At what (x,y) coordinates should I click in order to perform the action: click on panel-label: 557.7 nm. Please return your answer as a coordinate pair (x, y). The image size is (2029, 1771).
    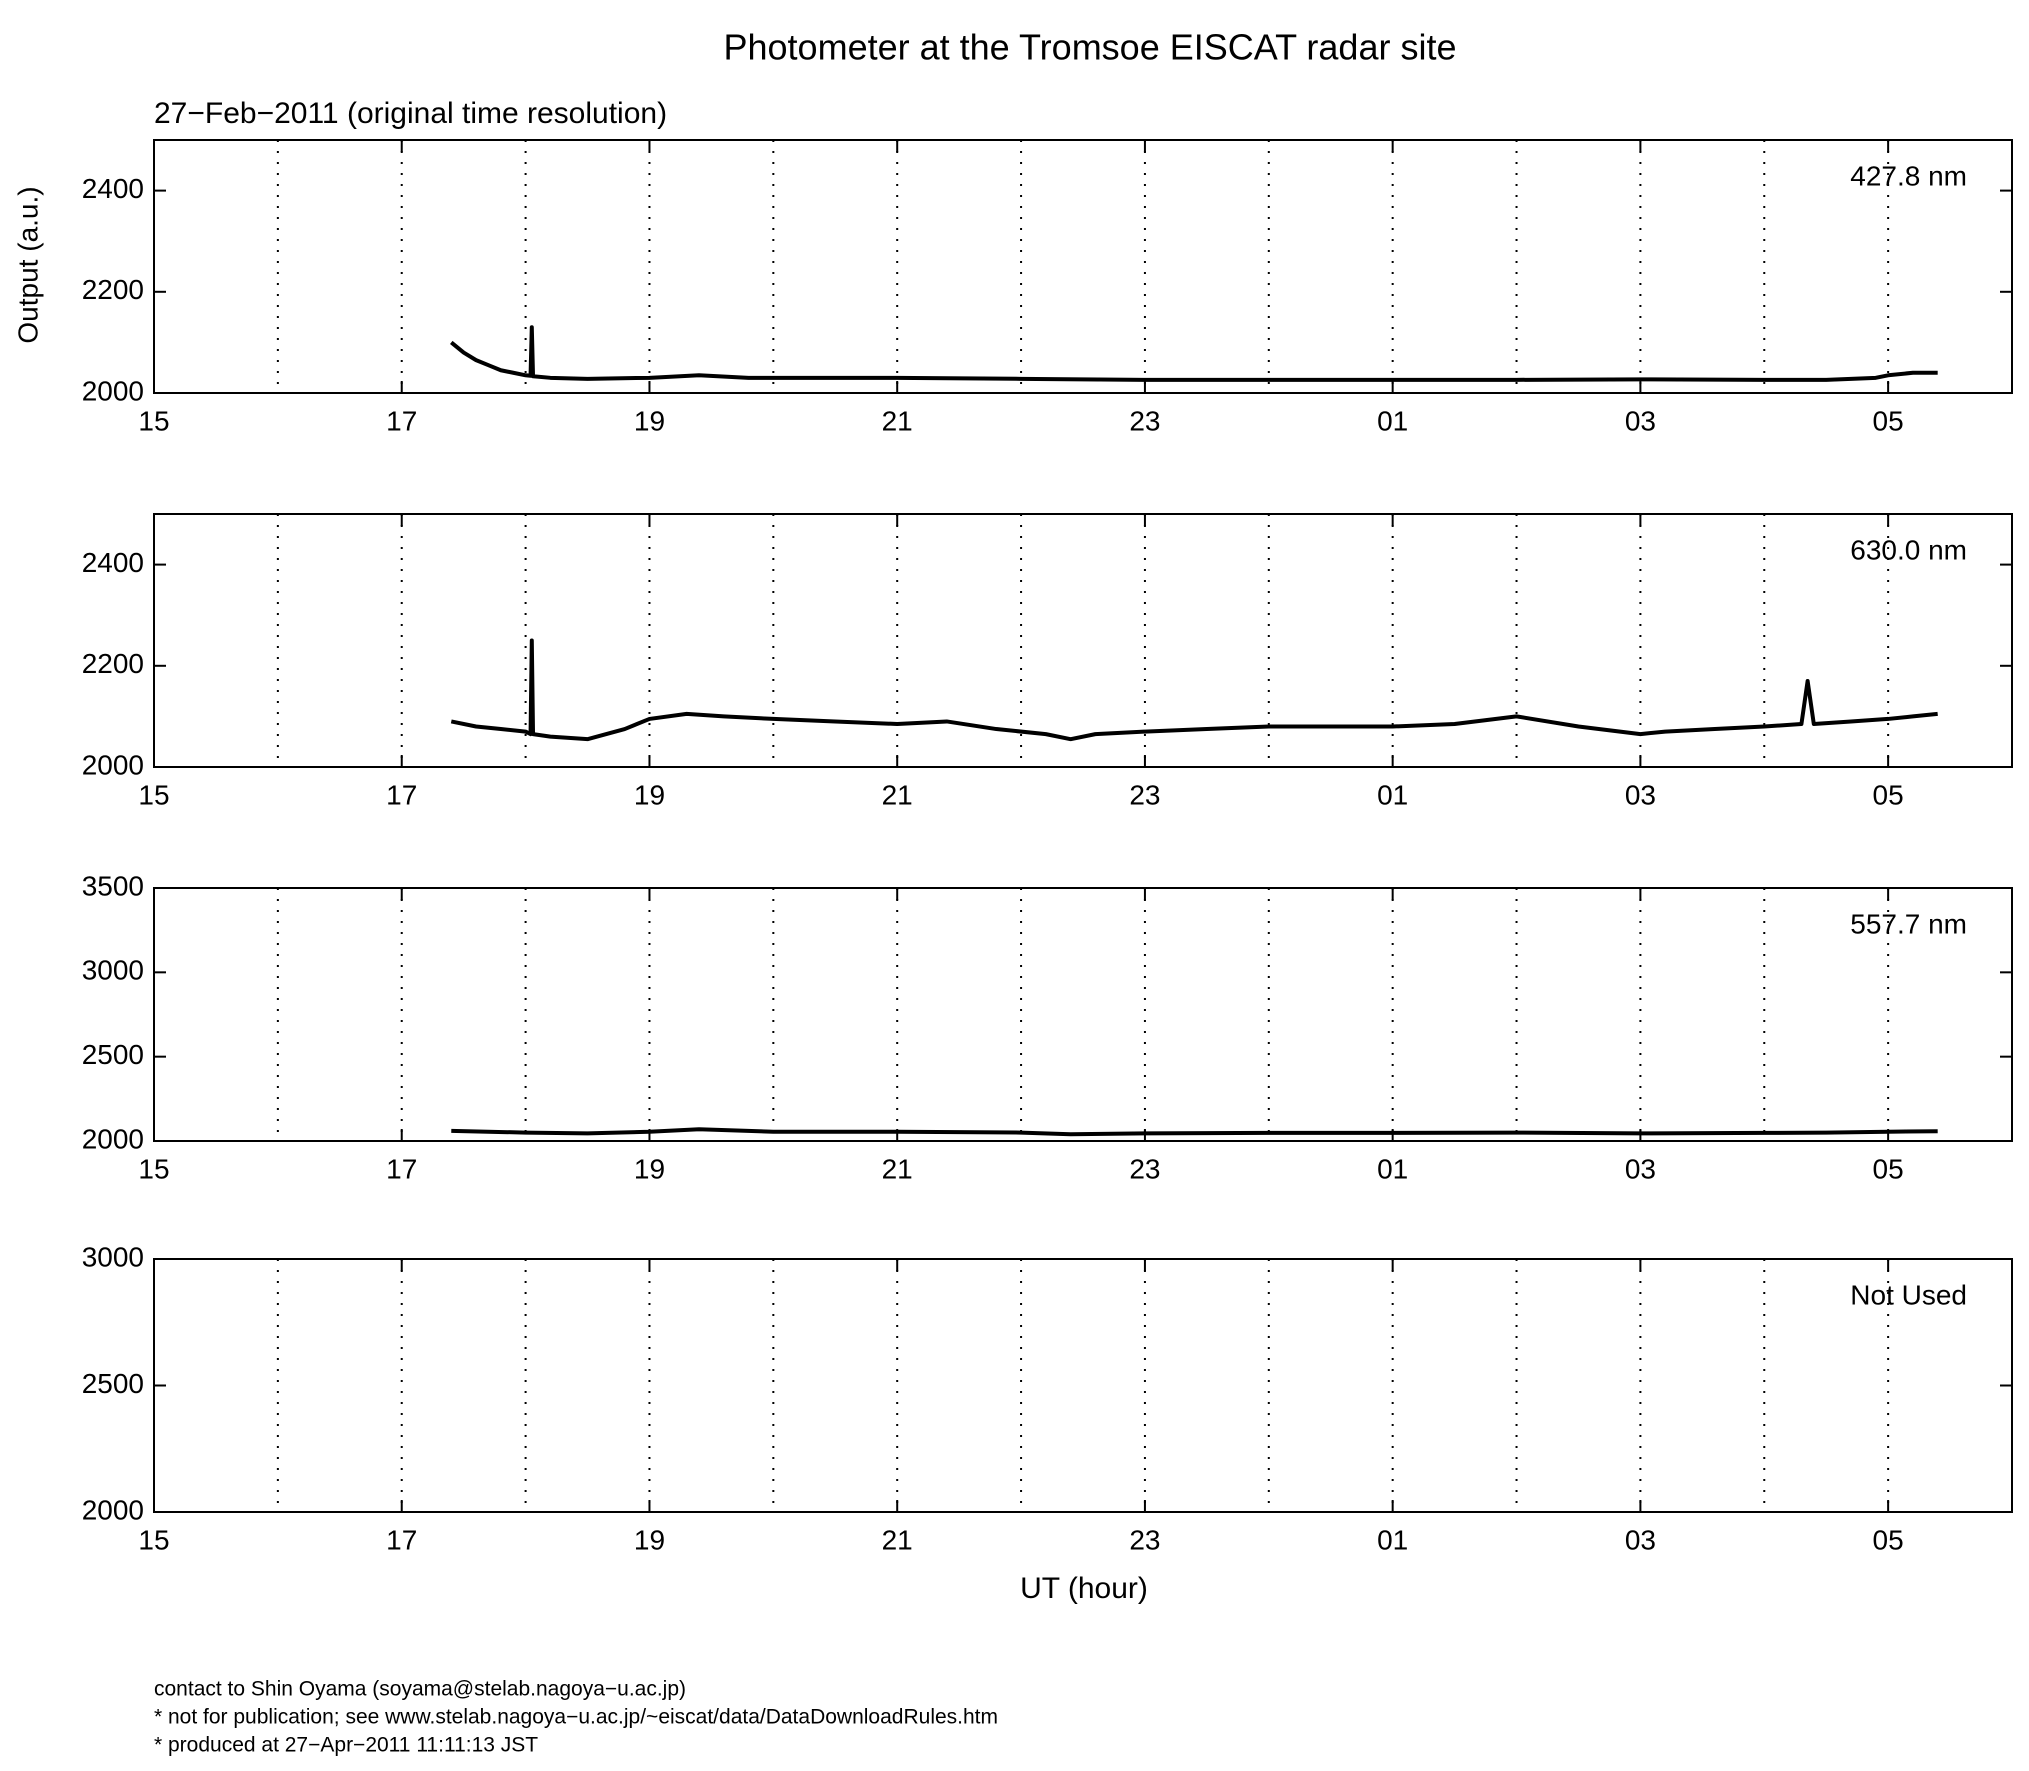
    Looking at the image, I should click on (1908, 923).